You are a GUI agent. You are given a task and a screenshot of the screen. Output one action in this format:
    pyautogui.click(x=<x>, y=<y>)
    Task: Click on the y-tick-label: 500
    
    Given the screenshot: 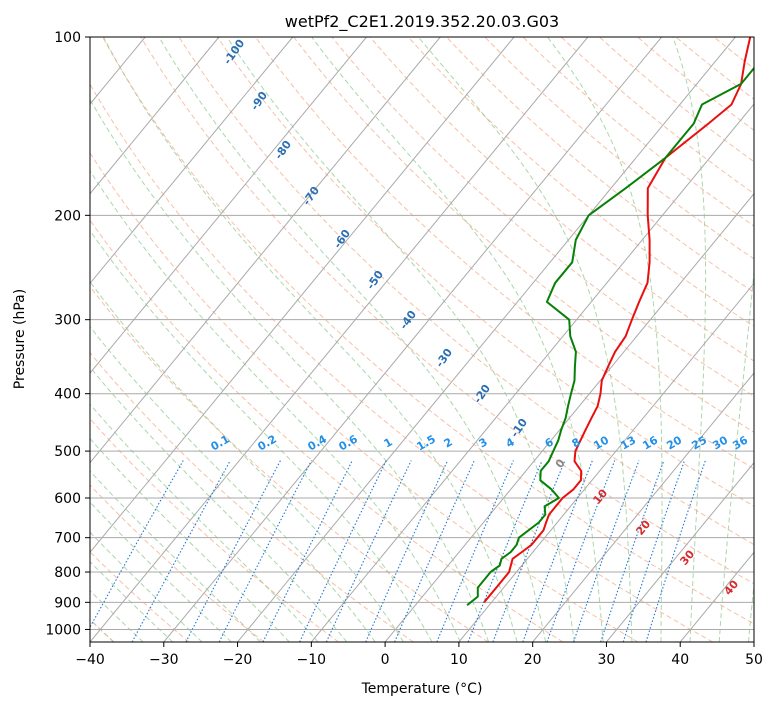 What is the action you would take?
    pyautogui.click(x=67, y=452)
    